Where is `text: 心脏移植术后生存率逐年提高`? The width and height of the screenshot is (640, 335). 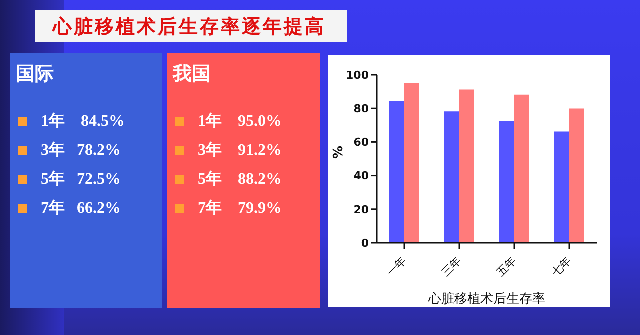 text: 心脏移植术后生存率逐年提高 is located at coordinates (191, 25).